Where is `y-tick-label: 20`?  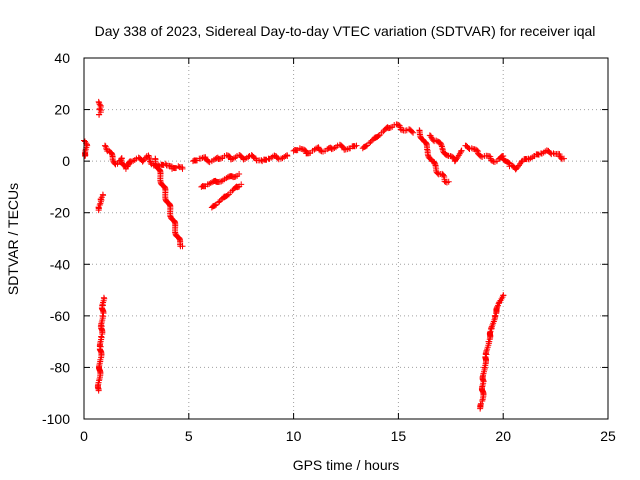 y-tick-label: 20 is located at coordinates (62, 110).